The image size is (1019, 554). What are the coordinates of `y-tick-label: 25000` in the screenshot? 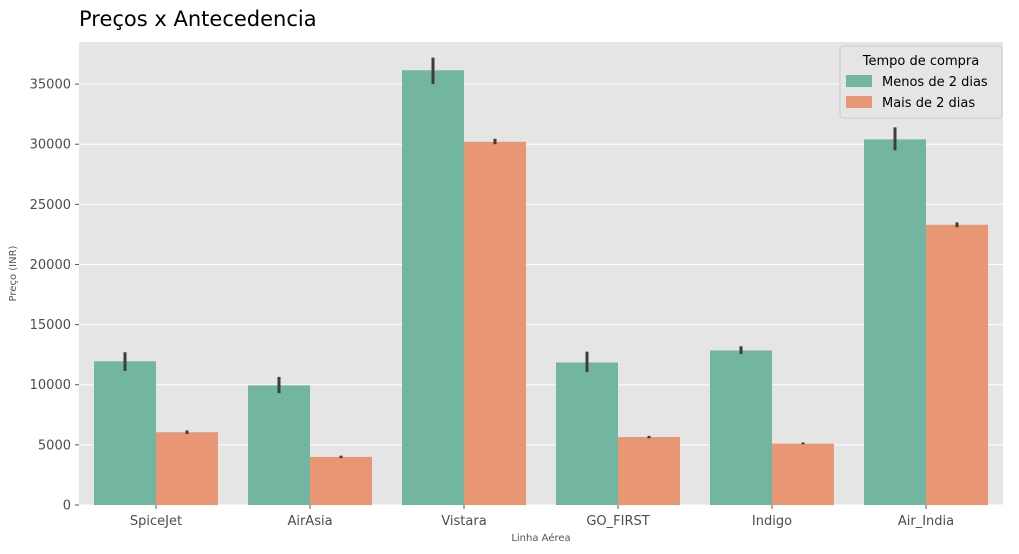 It's located at (50, 205).